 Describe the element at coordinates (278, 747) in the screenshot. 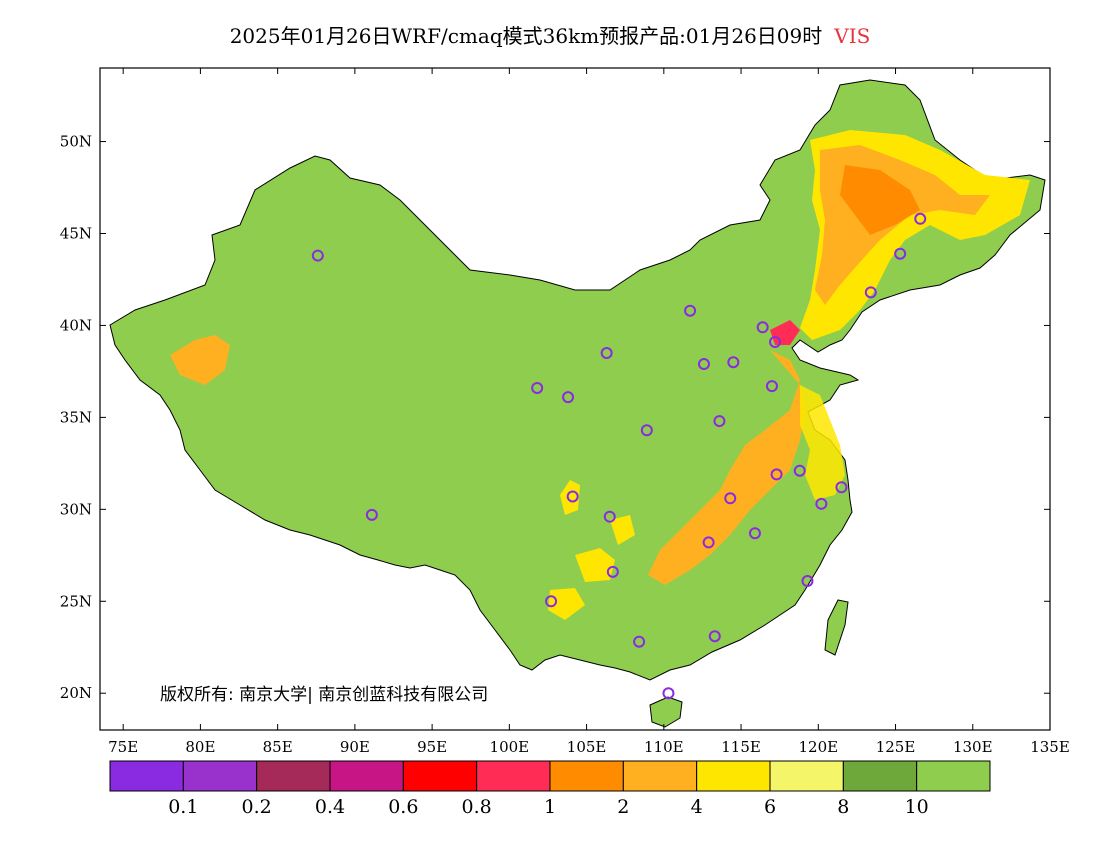

I see `lon-tick-label: 85E` at that location.